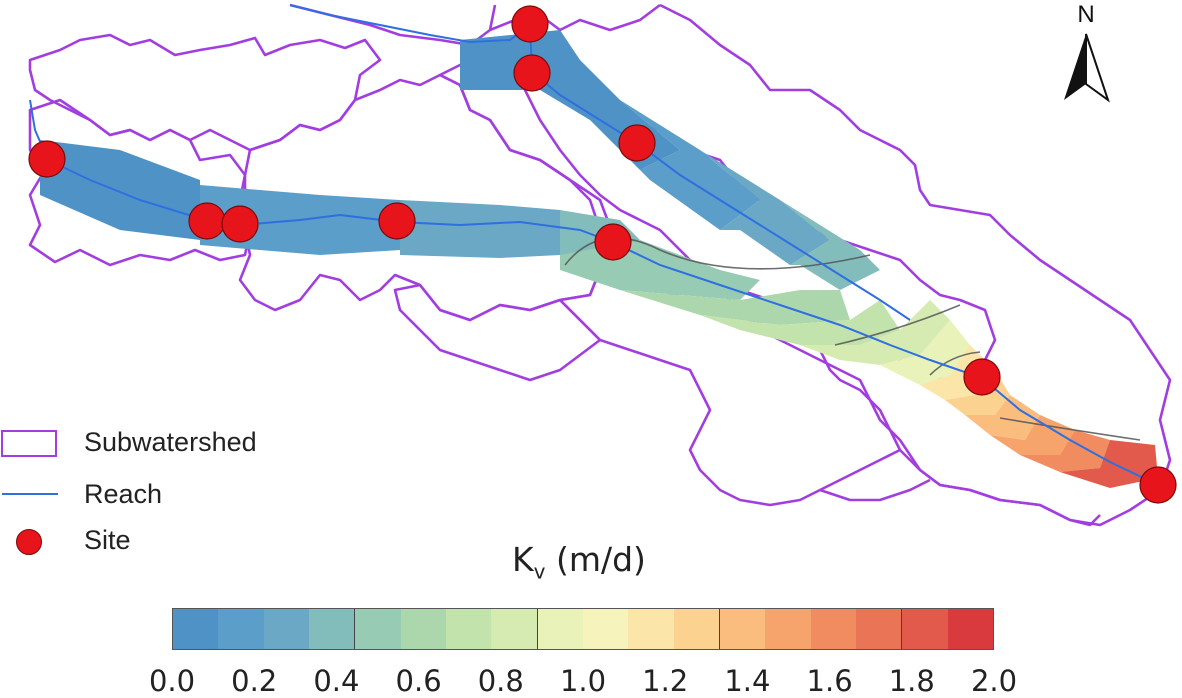  I want to click on colorbar-tick-label: 0.4, so click(336, 681).